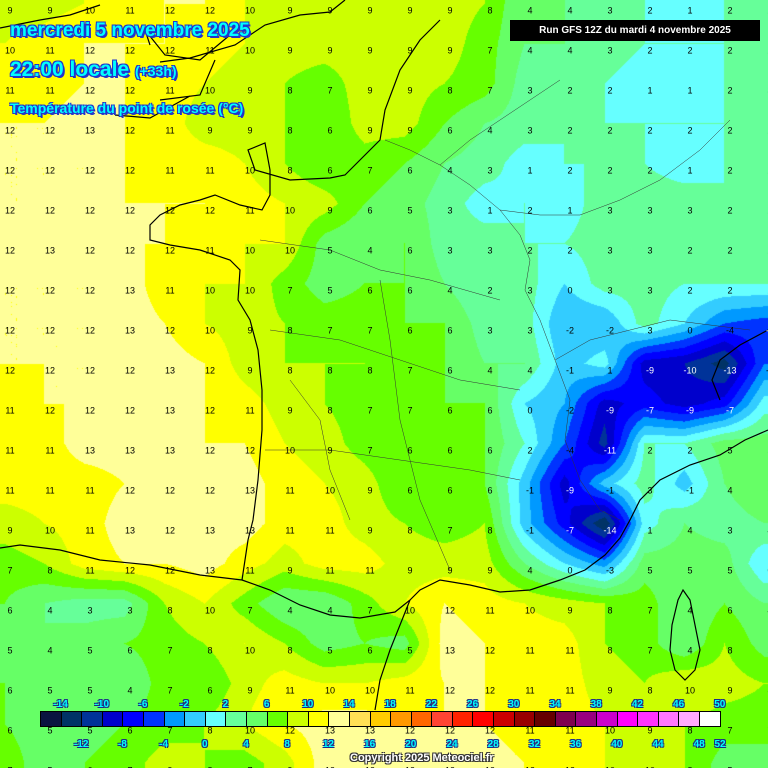  Describe the element at coordinates (422, 758) in the screenshot. I see `copyright: Copyright 2025 Meteociel.fr` at that location.